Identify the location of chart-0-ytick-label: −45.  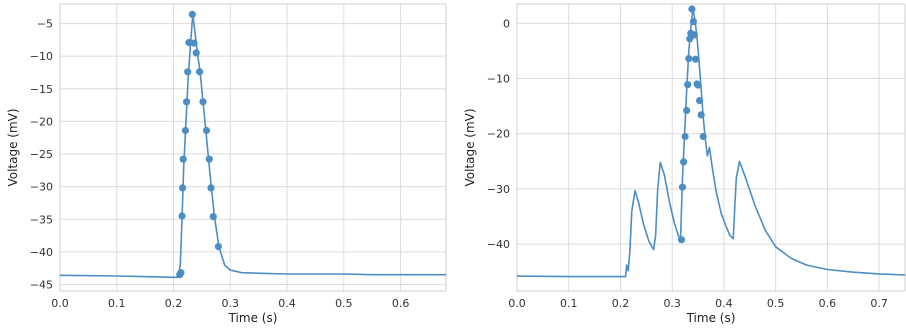
(41, 284).